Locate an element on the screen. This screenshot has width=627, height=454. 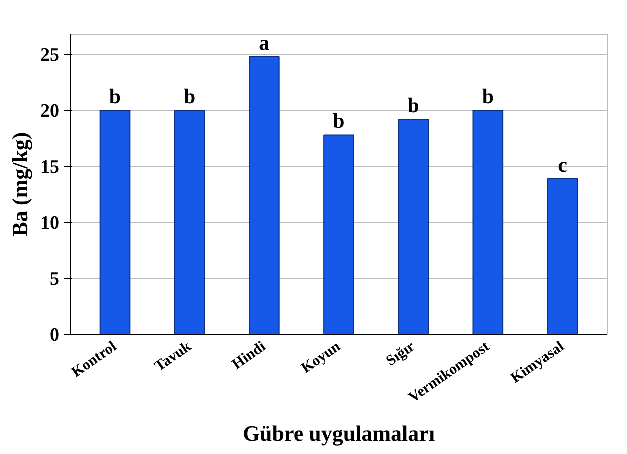
y-tick-label: 5 is located at coordinates (55, 279).